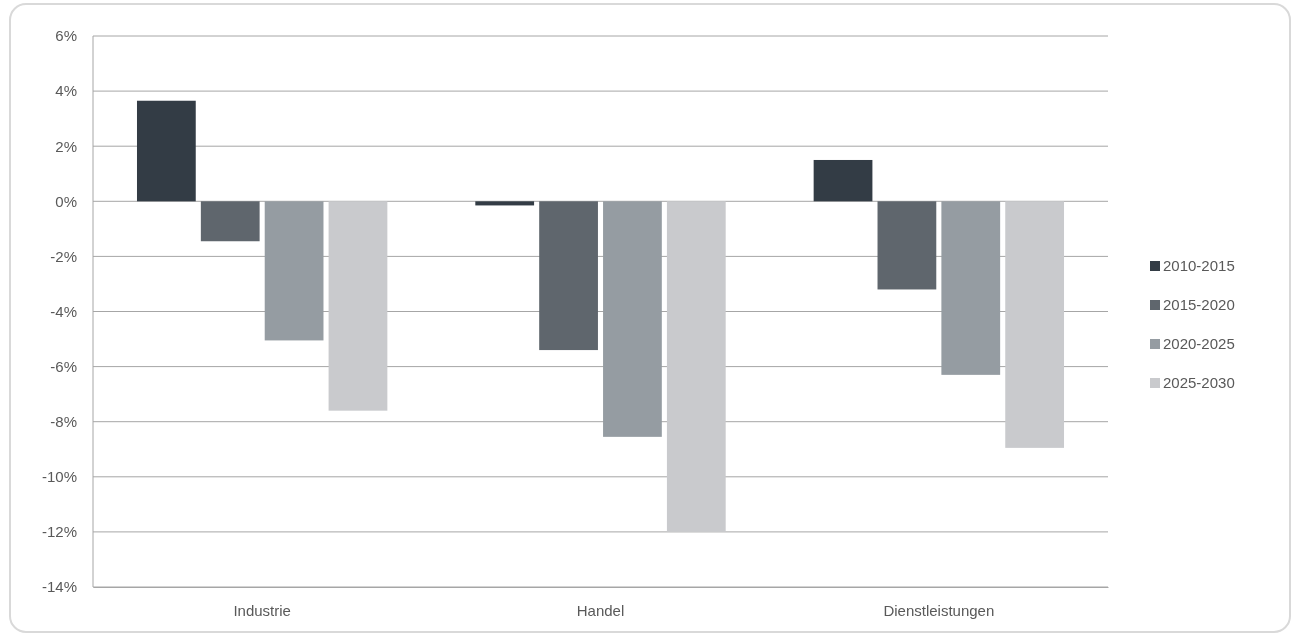  I want to click on y-tick-label: 2%, so click(66, 146).